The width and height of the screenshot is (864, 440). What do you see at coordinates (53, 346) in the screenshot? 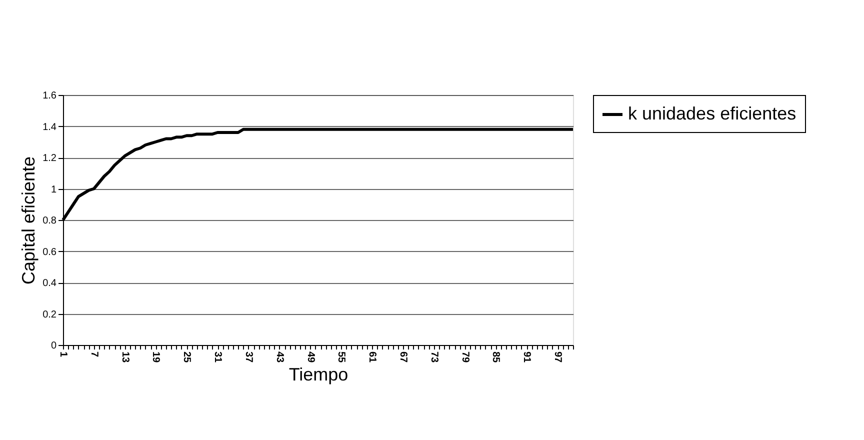
I see `y-tick-label: 0` at bounding box center [53, 346].